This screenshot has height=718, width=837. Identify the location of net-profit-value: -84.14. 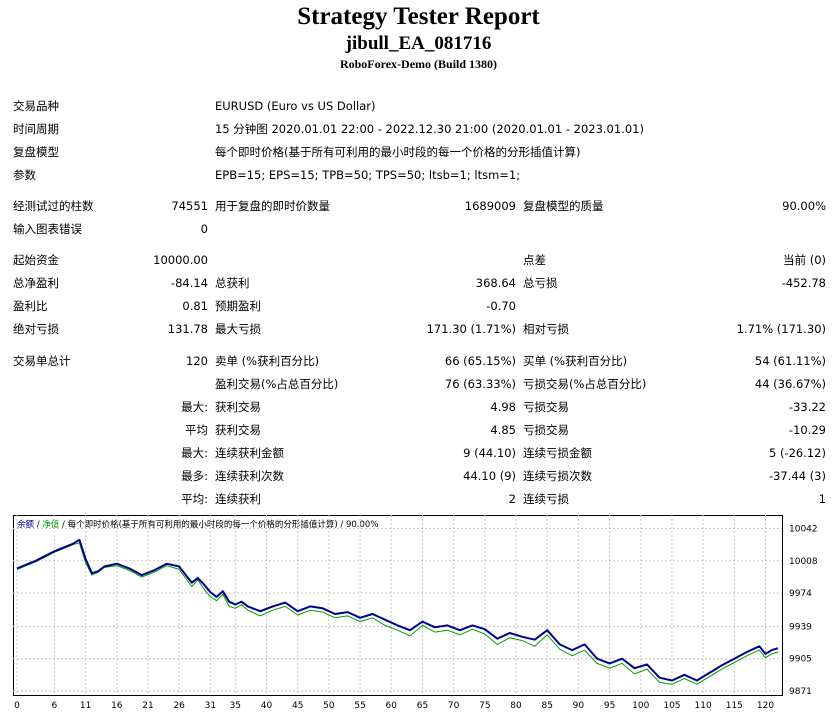
(189, 283).